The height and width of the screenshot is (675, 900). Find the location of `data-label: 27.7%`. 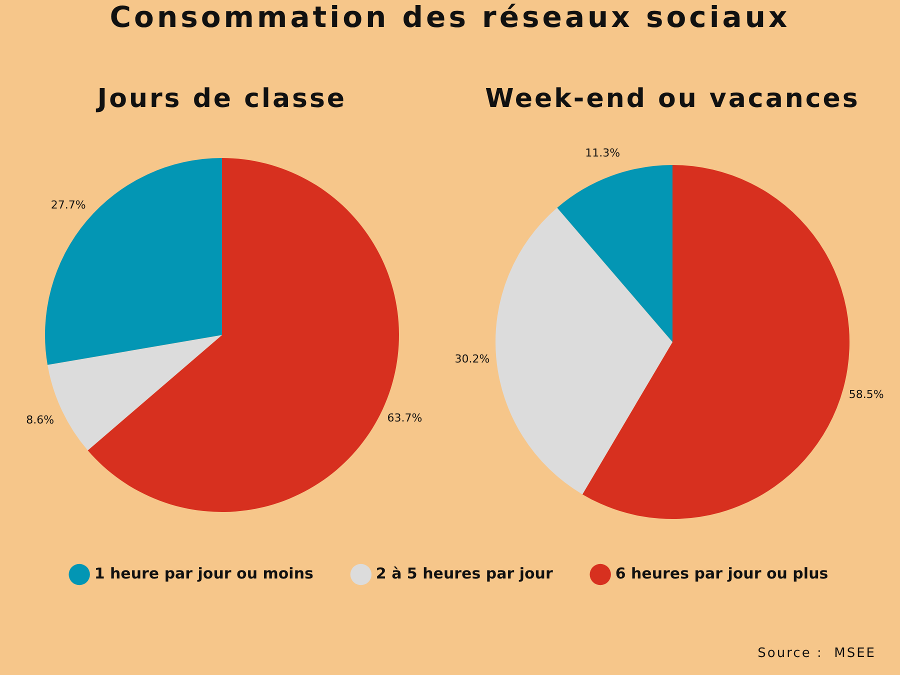

data-label: 27.7% is located at coordinates (68, 205).